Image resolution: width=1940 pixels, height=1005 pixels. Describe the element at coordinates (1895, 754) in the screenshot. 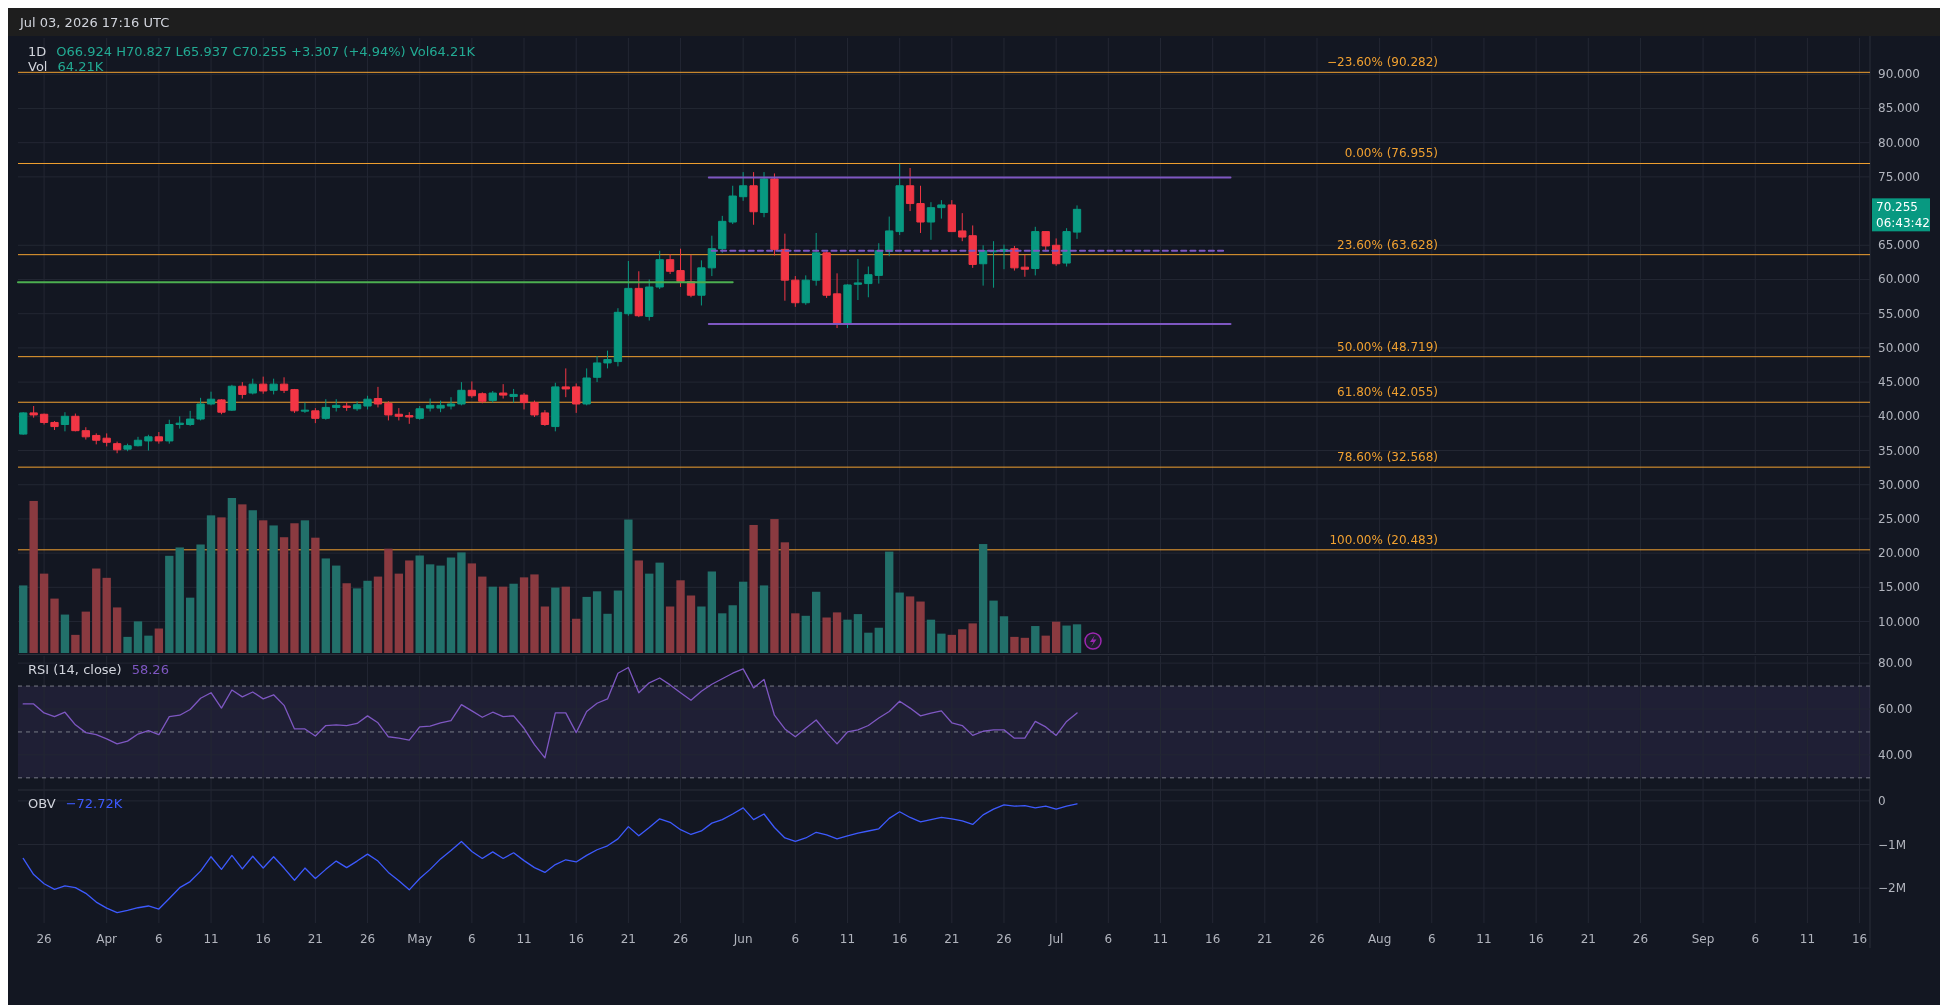

I see `y-tick-label: 40.00` at that location.